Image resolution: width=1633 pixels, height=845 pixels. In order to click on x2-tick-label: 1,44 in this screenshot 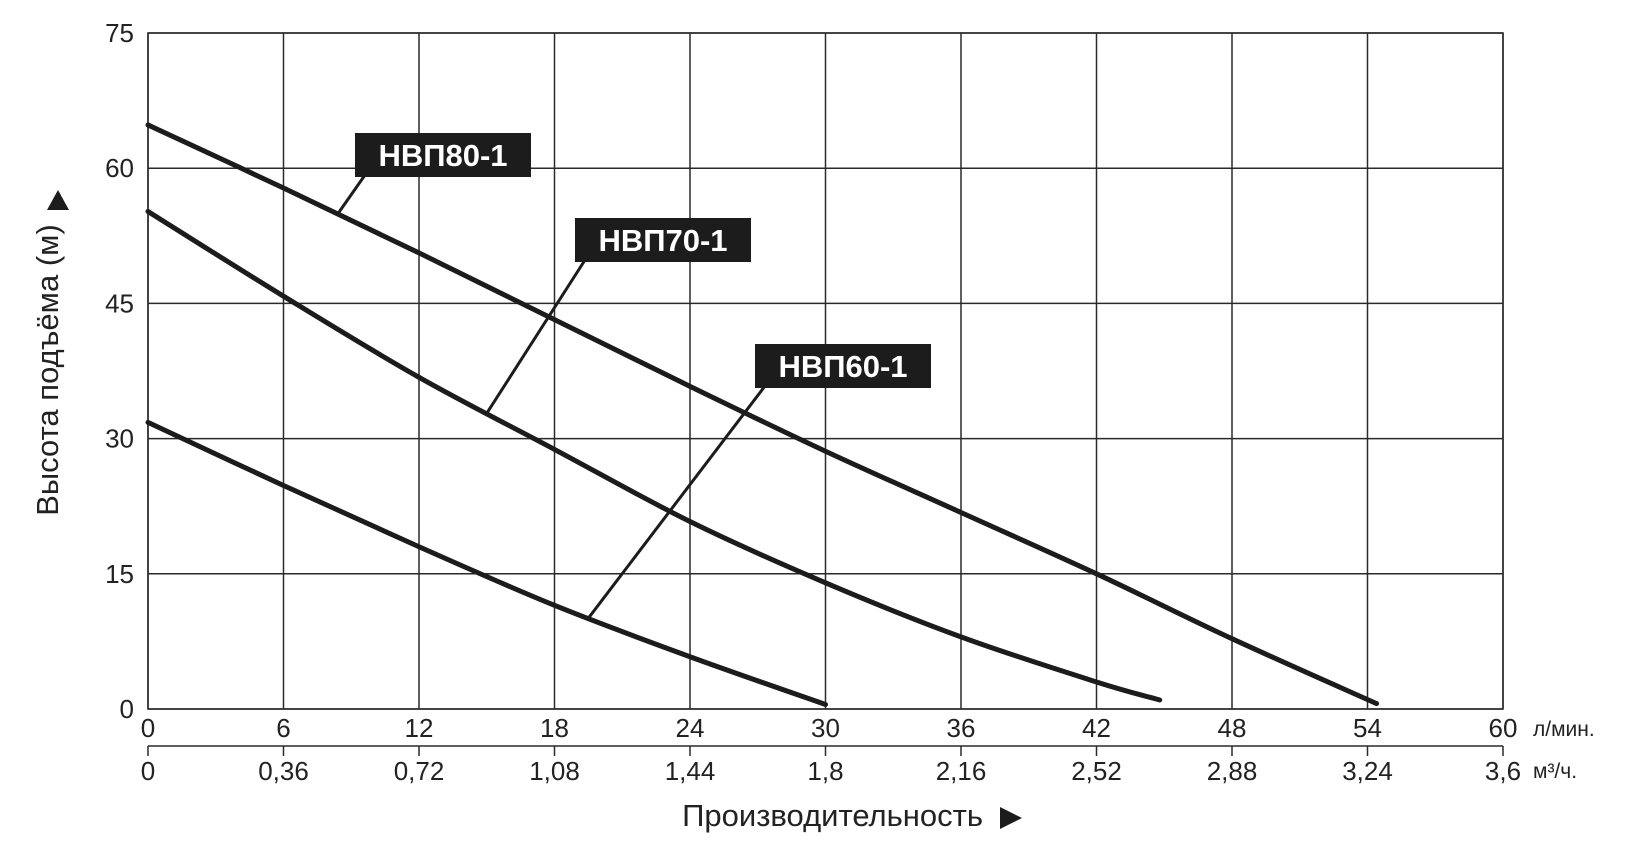, I will do `click(690, 771)`.